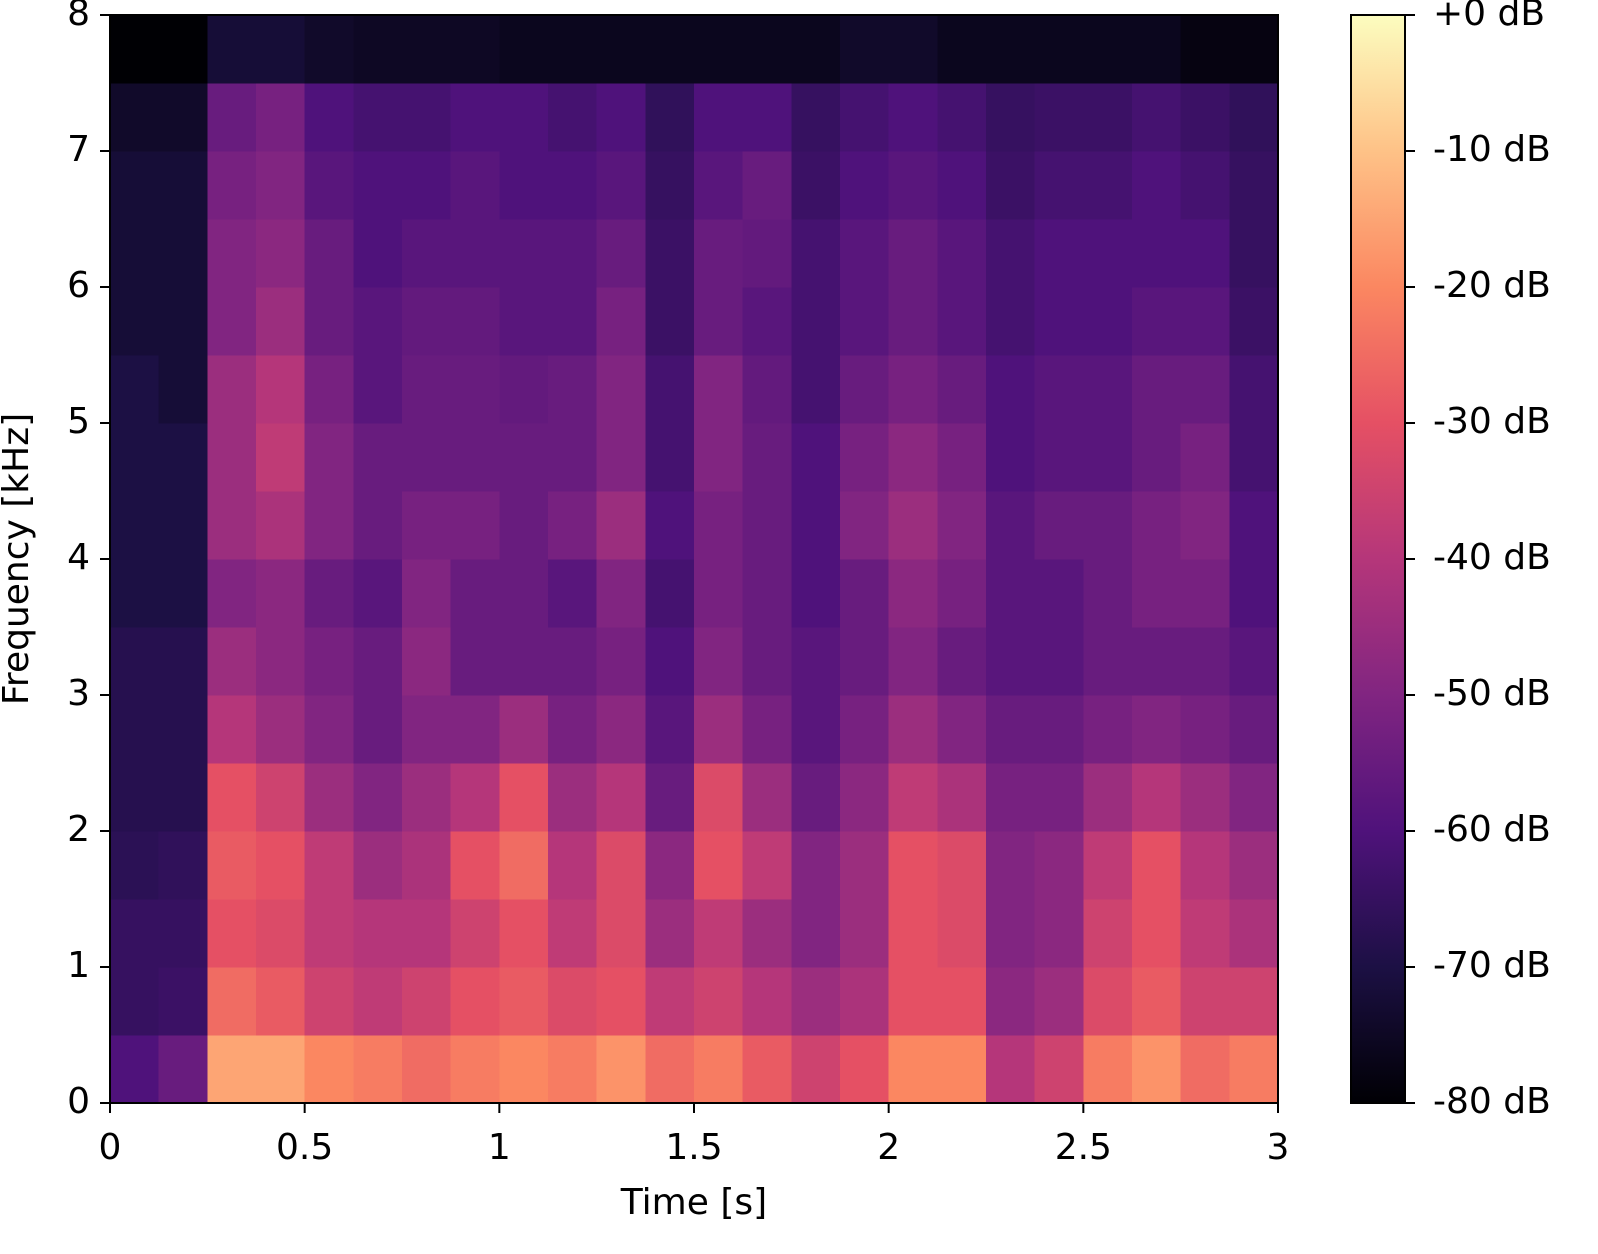 The height and width of the screenshot is (1254, 1598). Describe the element at coordinates (1492, 693) in the screenshot. I see `colorbar-tick-label: -50 dB` at that location.